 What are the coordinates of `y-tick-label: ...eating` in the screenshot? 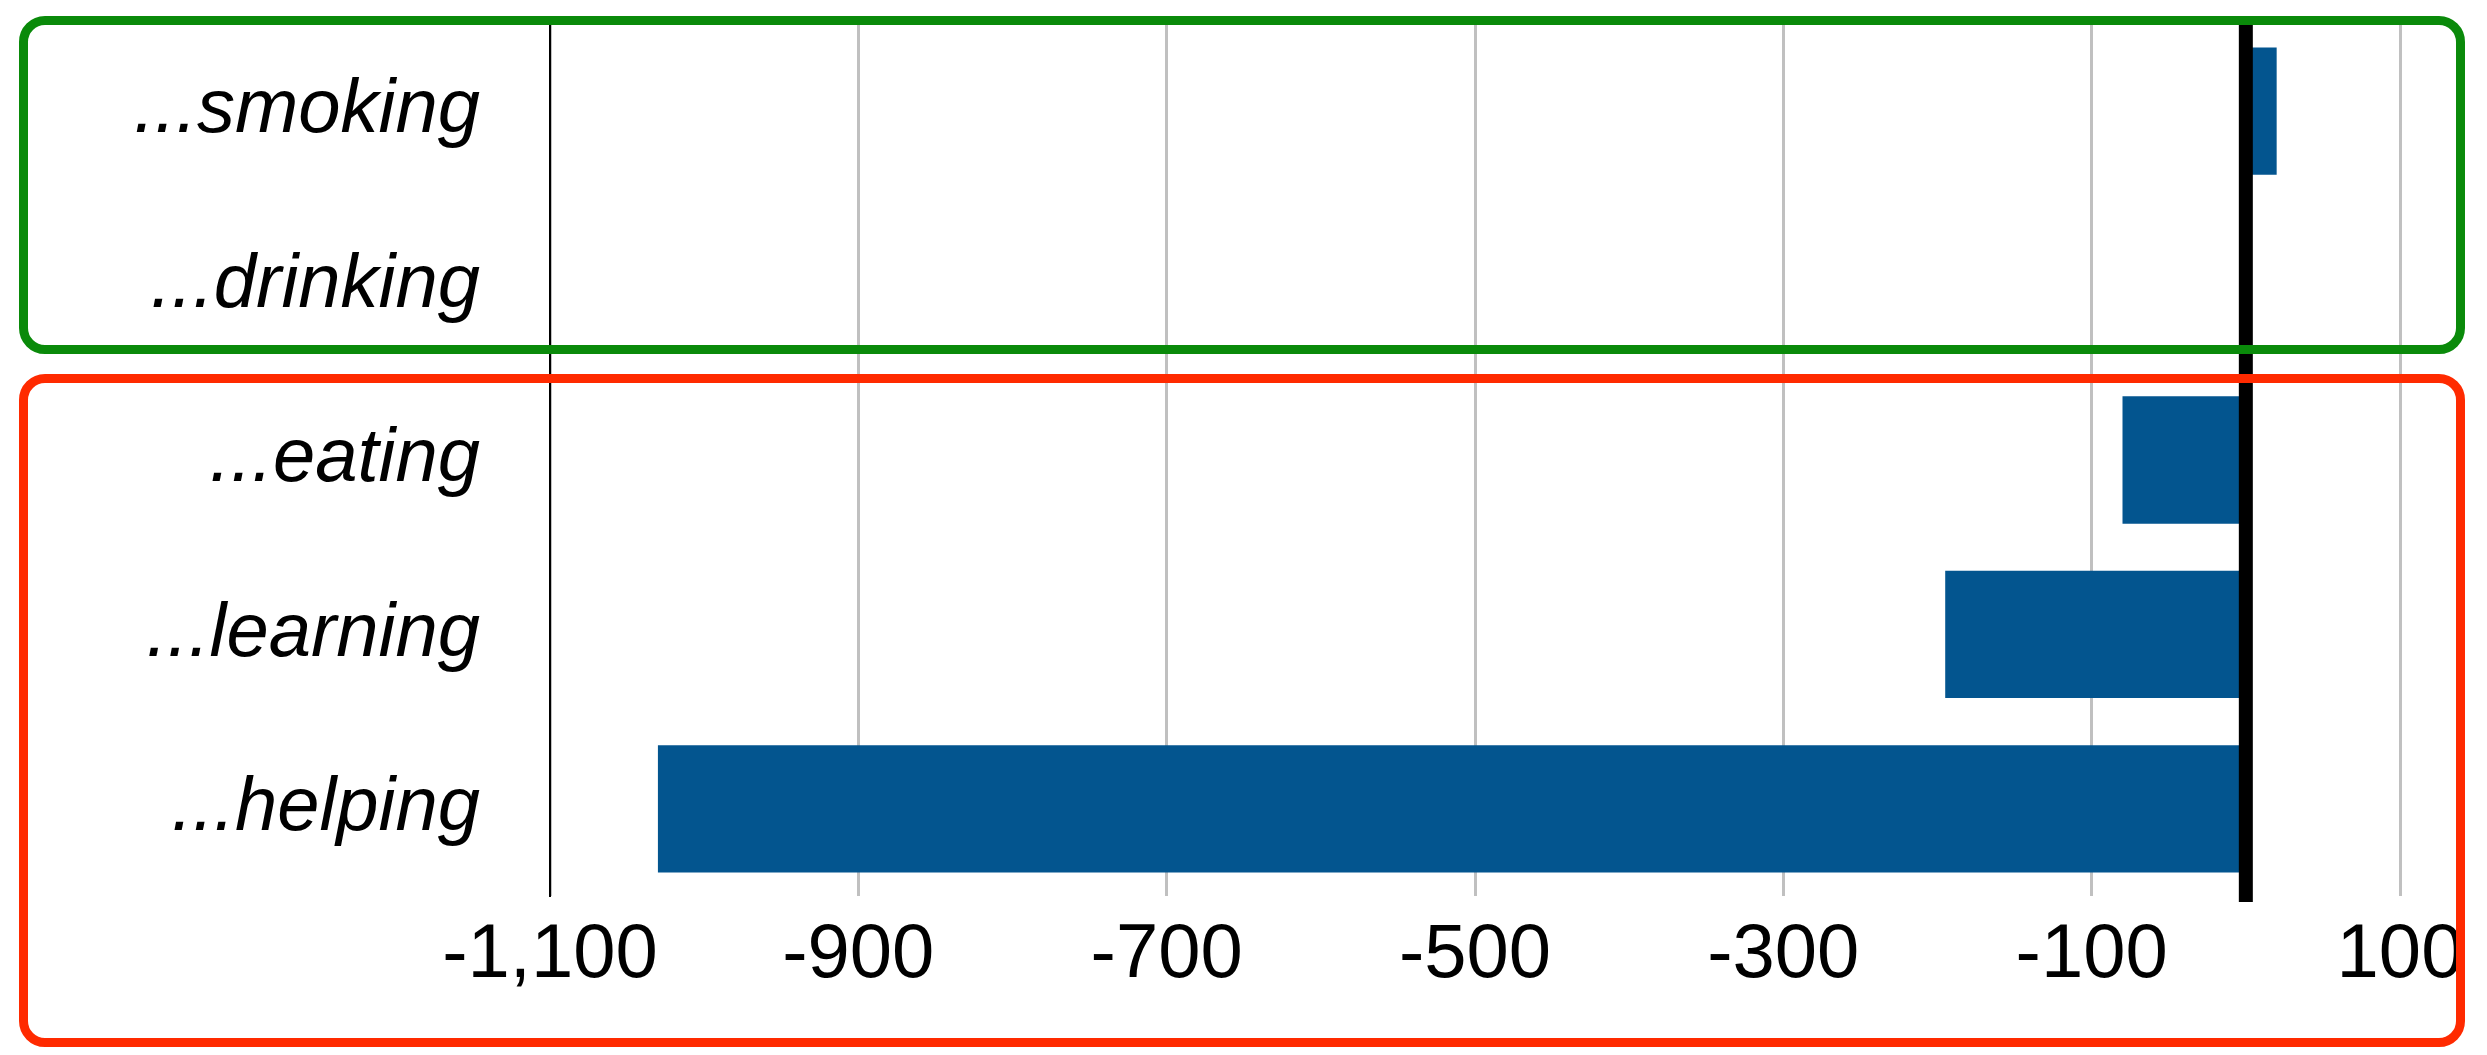 It's located at (344, 455).